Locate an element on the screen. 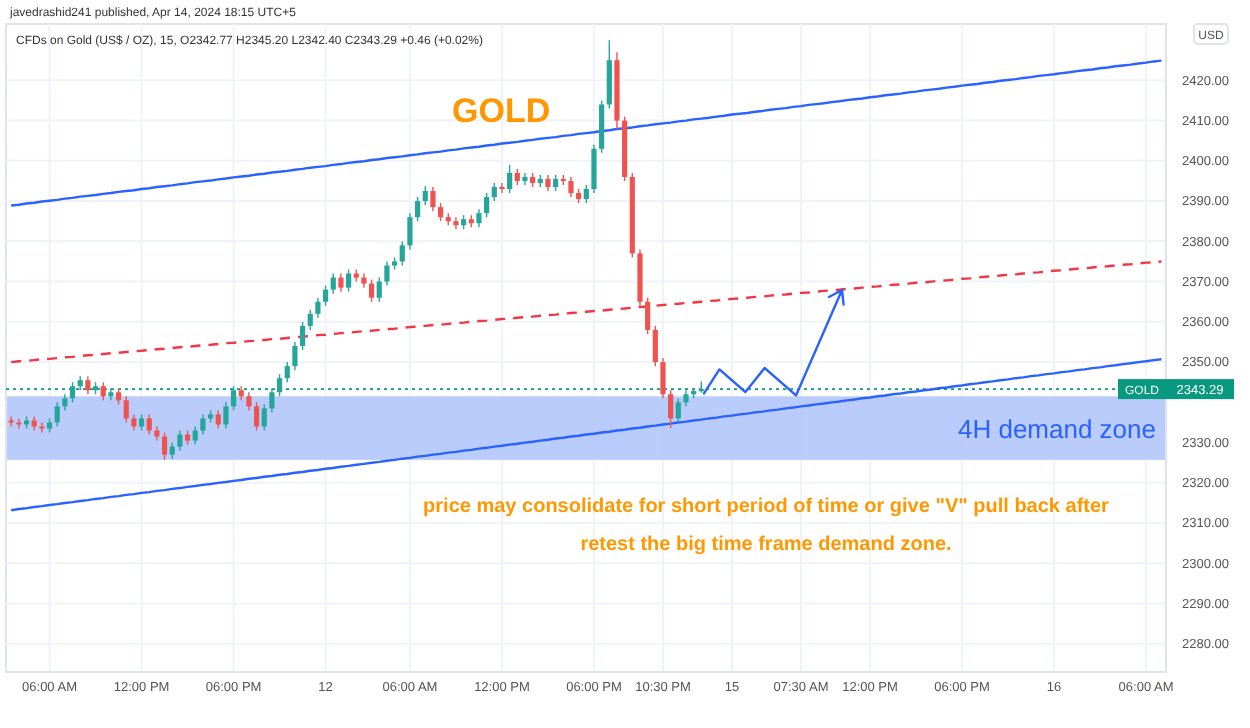 Image resolution: width=1250 pixels, height=728 pixels. annotation: GOLD is located at coordinates (501, 111).